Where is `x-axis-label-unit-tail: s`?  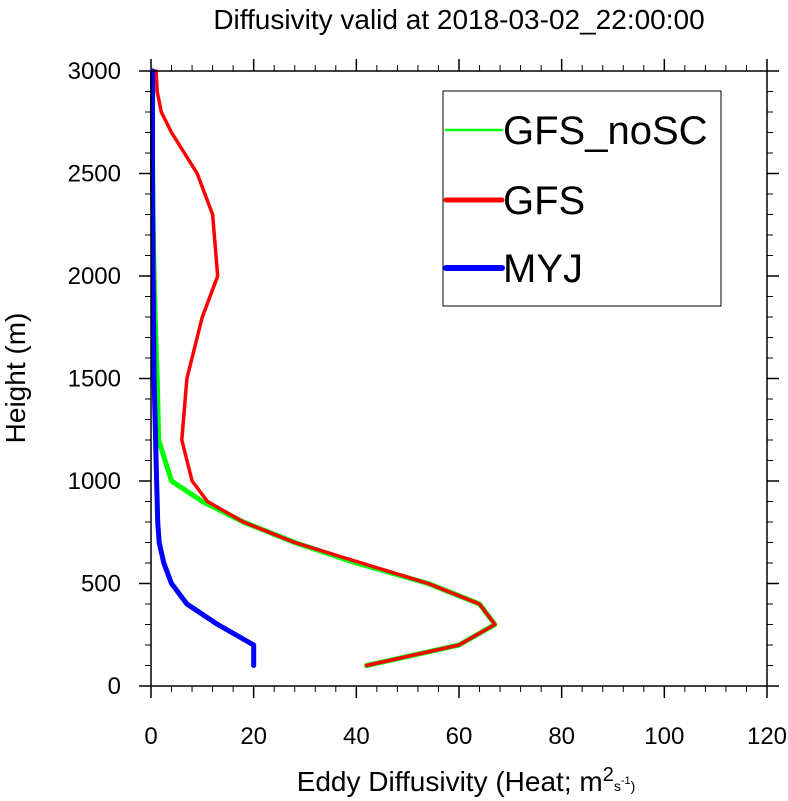 x-axis-label-unit-tail: s is located at coordinates (617, 786).